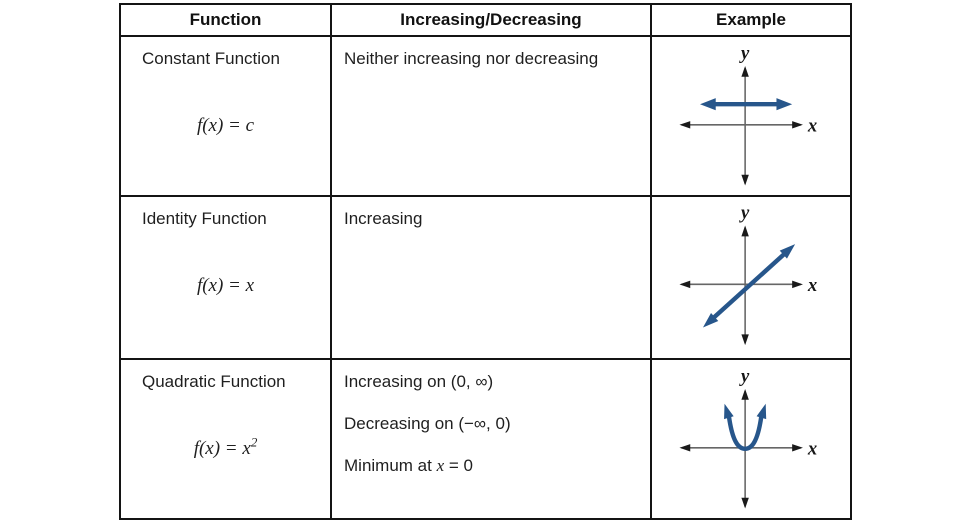  What do you see at coordinates (491, 277) in the screenshot?
I see `behavior-cell-identity: Increasing` at bounding box center [491, 277].